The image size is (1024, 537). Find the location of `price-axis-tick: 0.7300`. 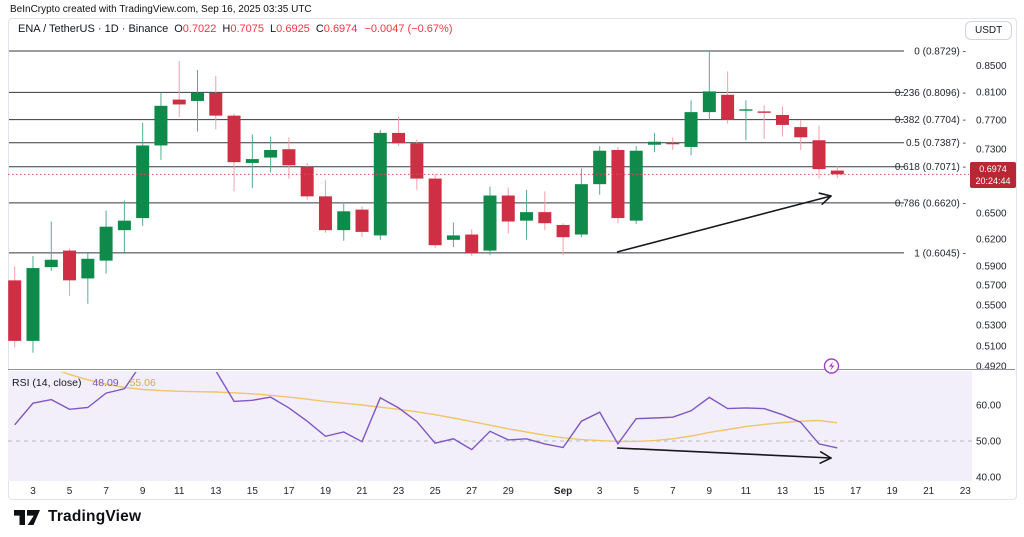

price-axis-tick: 0.7300 is located at coordinates (991, 150).